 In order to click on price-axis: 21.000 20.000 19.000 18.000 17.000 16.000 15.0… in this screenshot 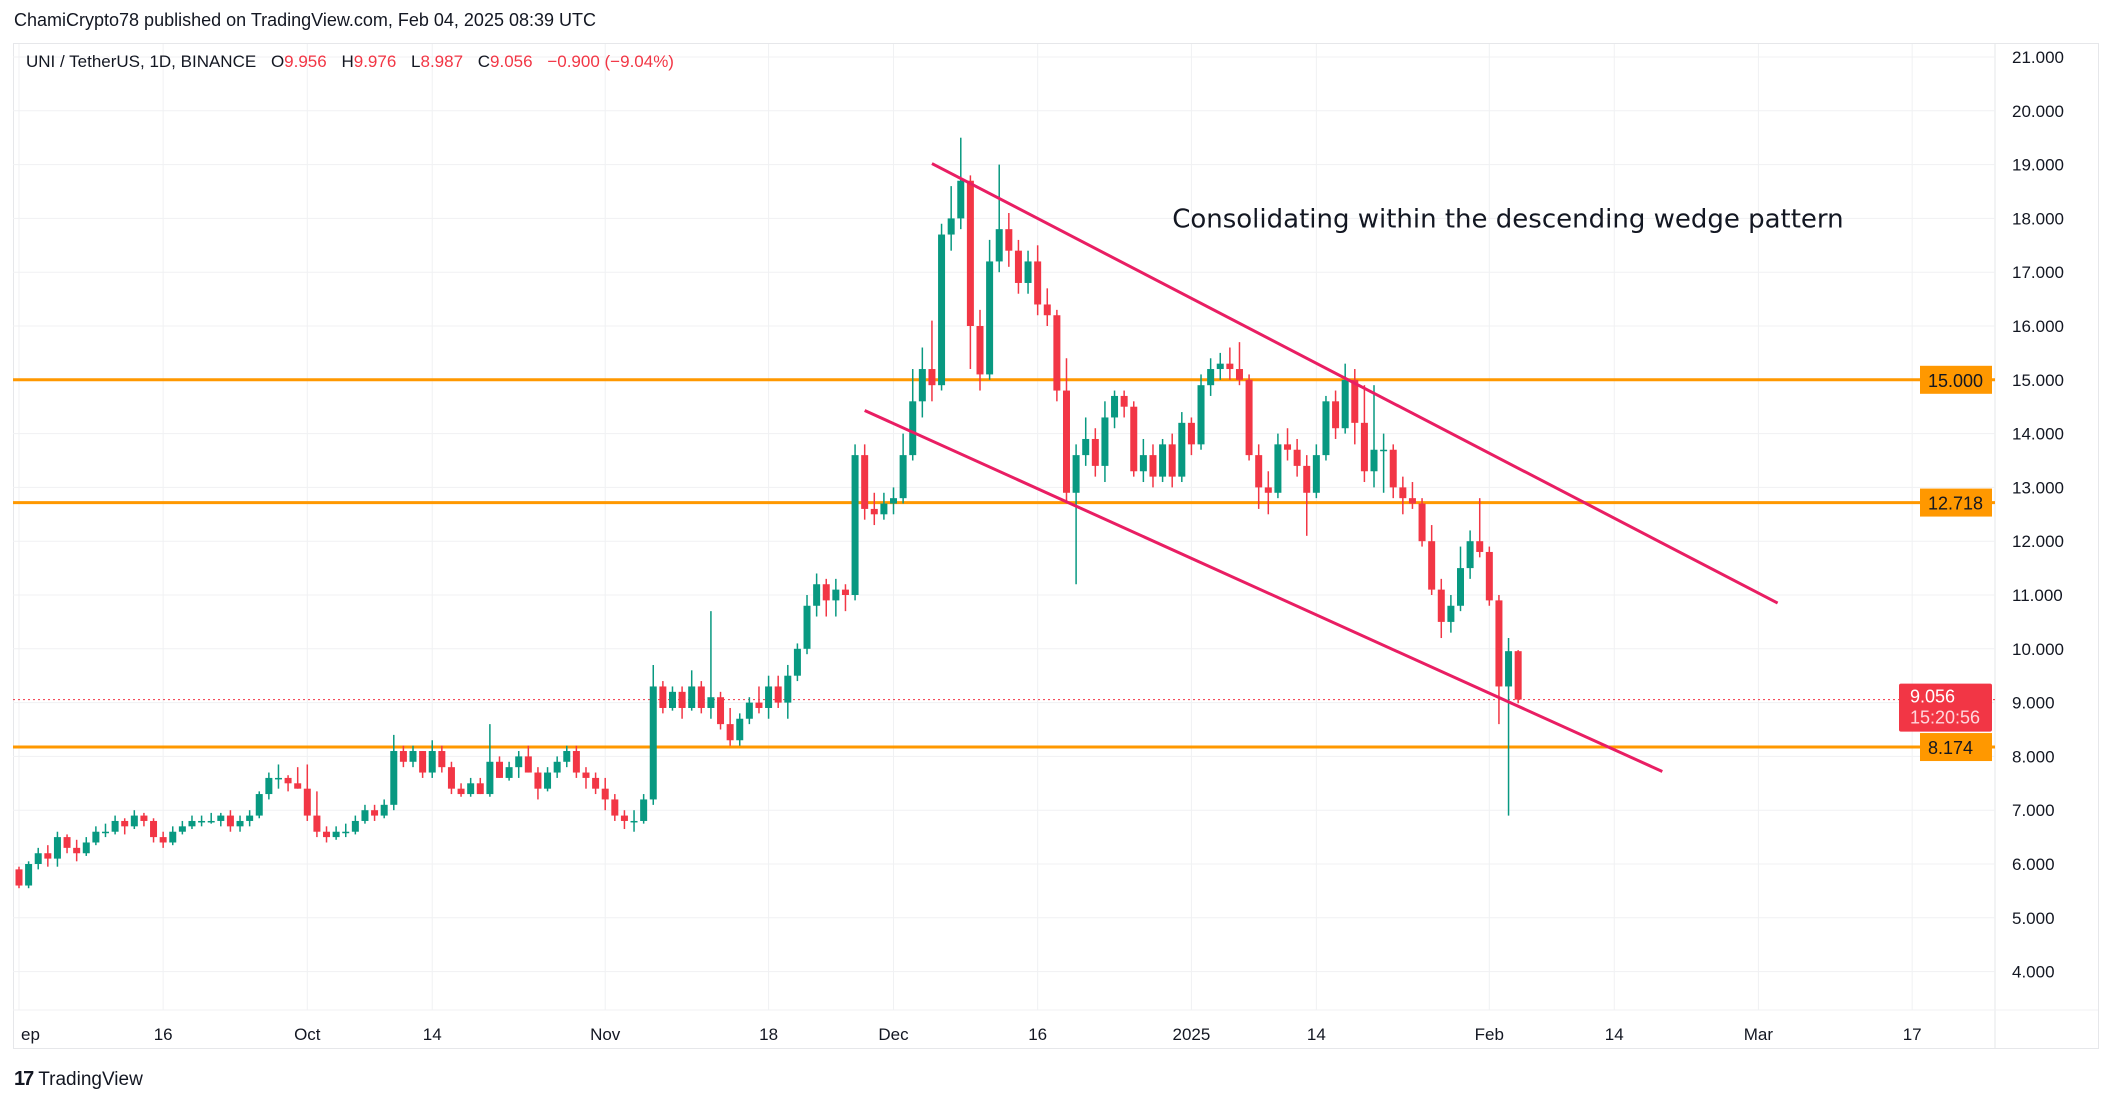, I will do `click(2038, 515)`.